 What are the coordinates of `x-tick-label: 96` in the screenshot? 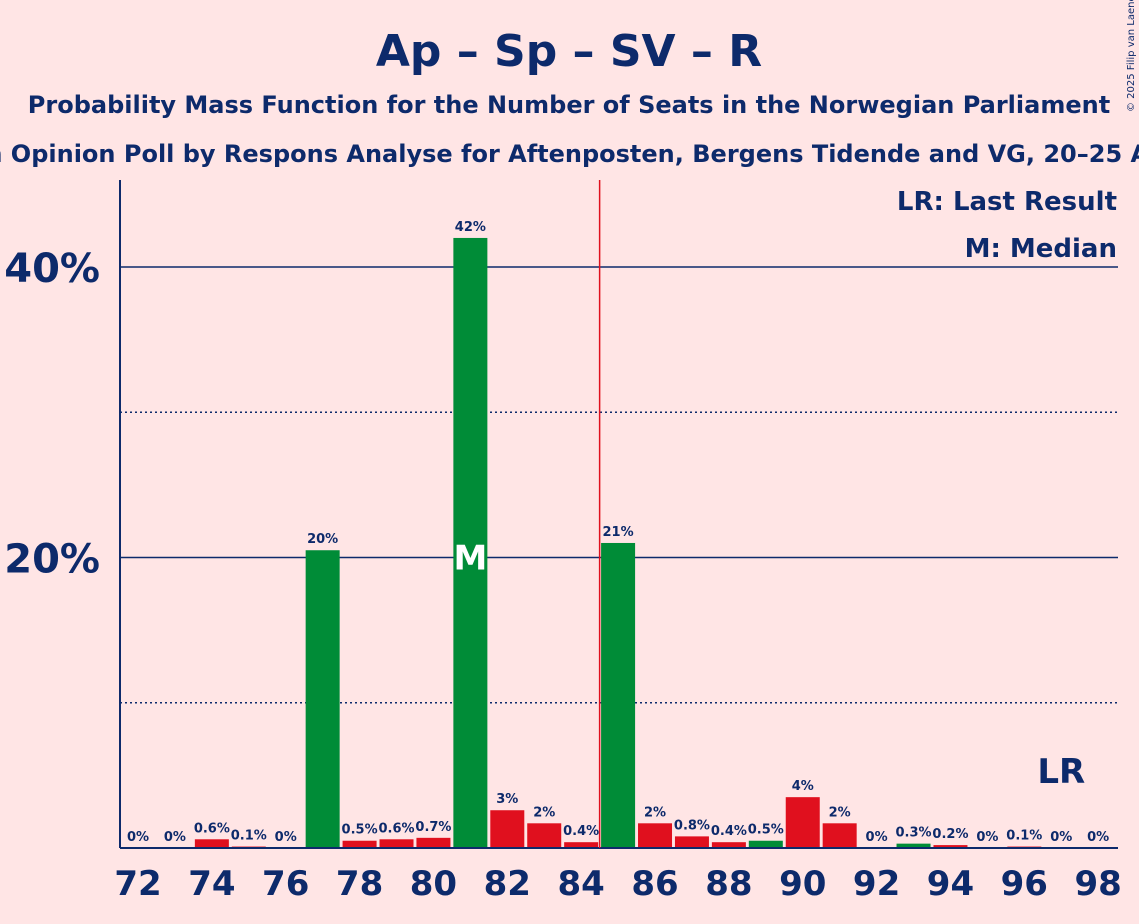 It's located at (1024, 884).